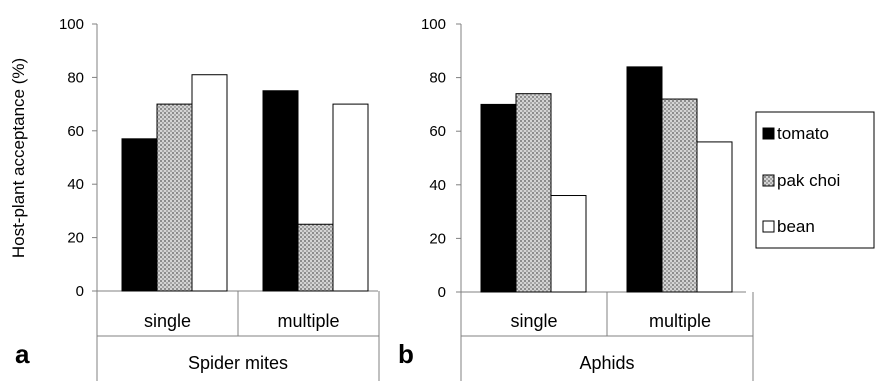 This screenshot has width=880, height=386. What do you see at coordinates (680, 321) in the screenshot?
I see `panel-b-category-label: multiple` at bounding box center [680, 321].